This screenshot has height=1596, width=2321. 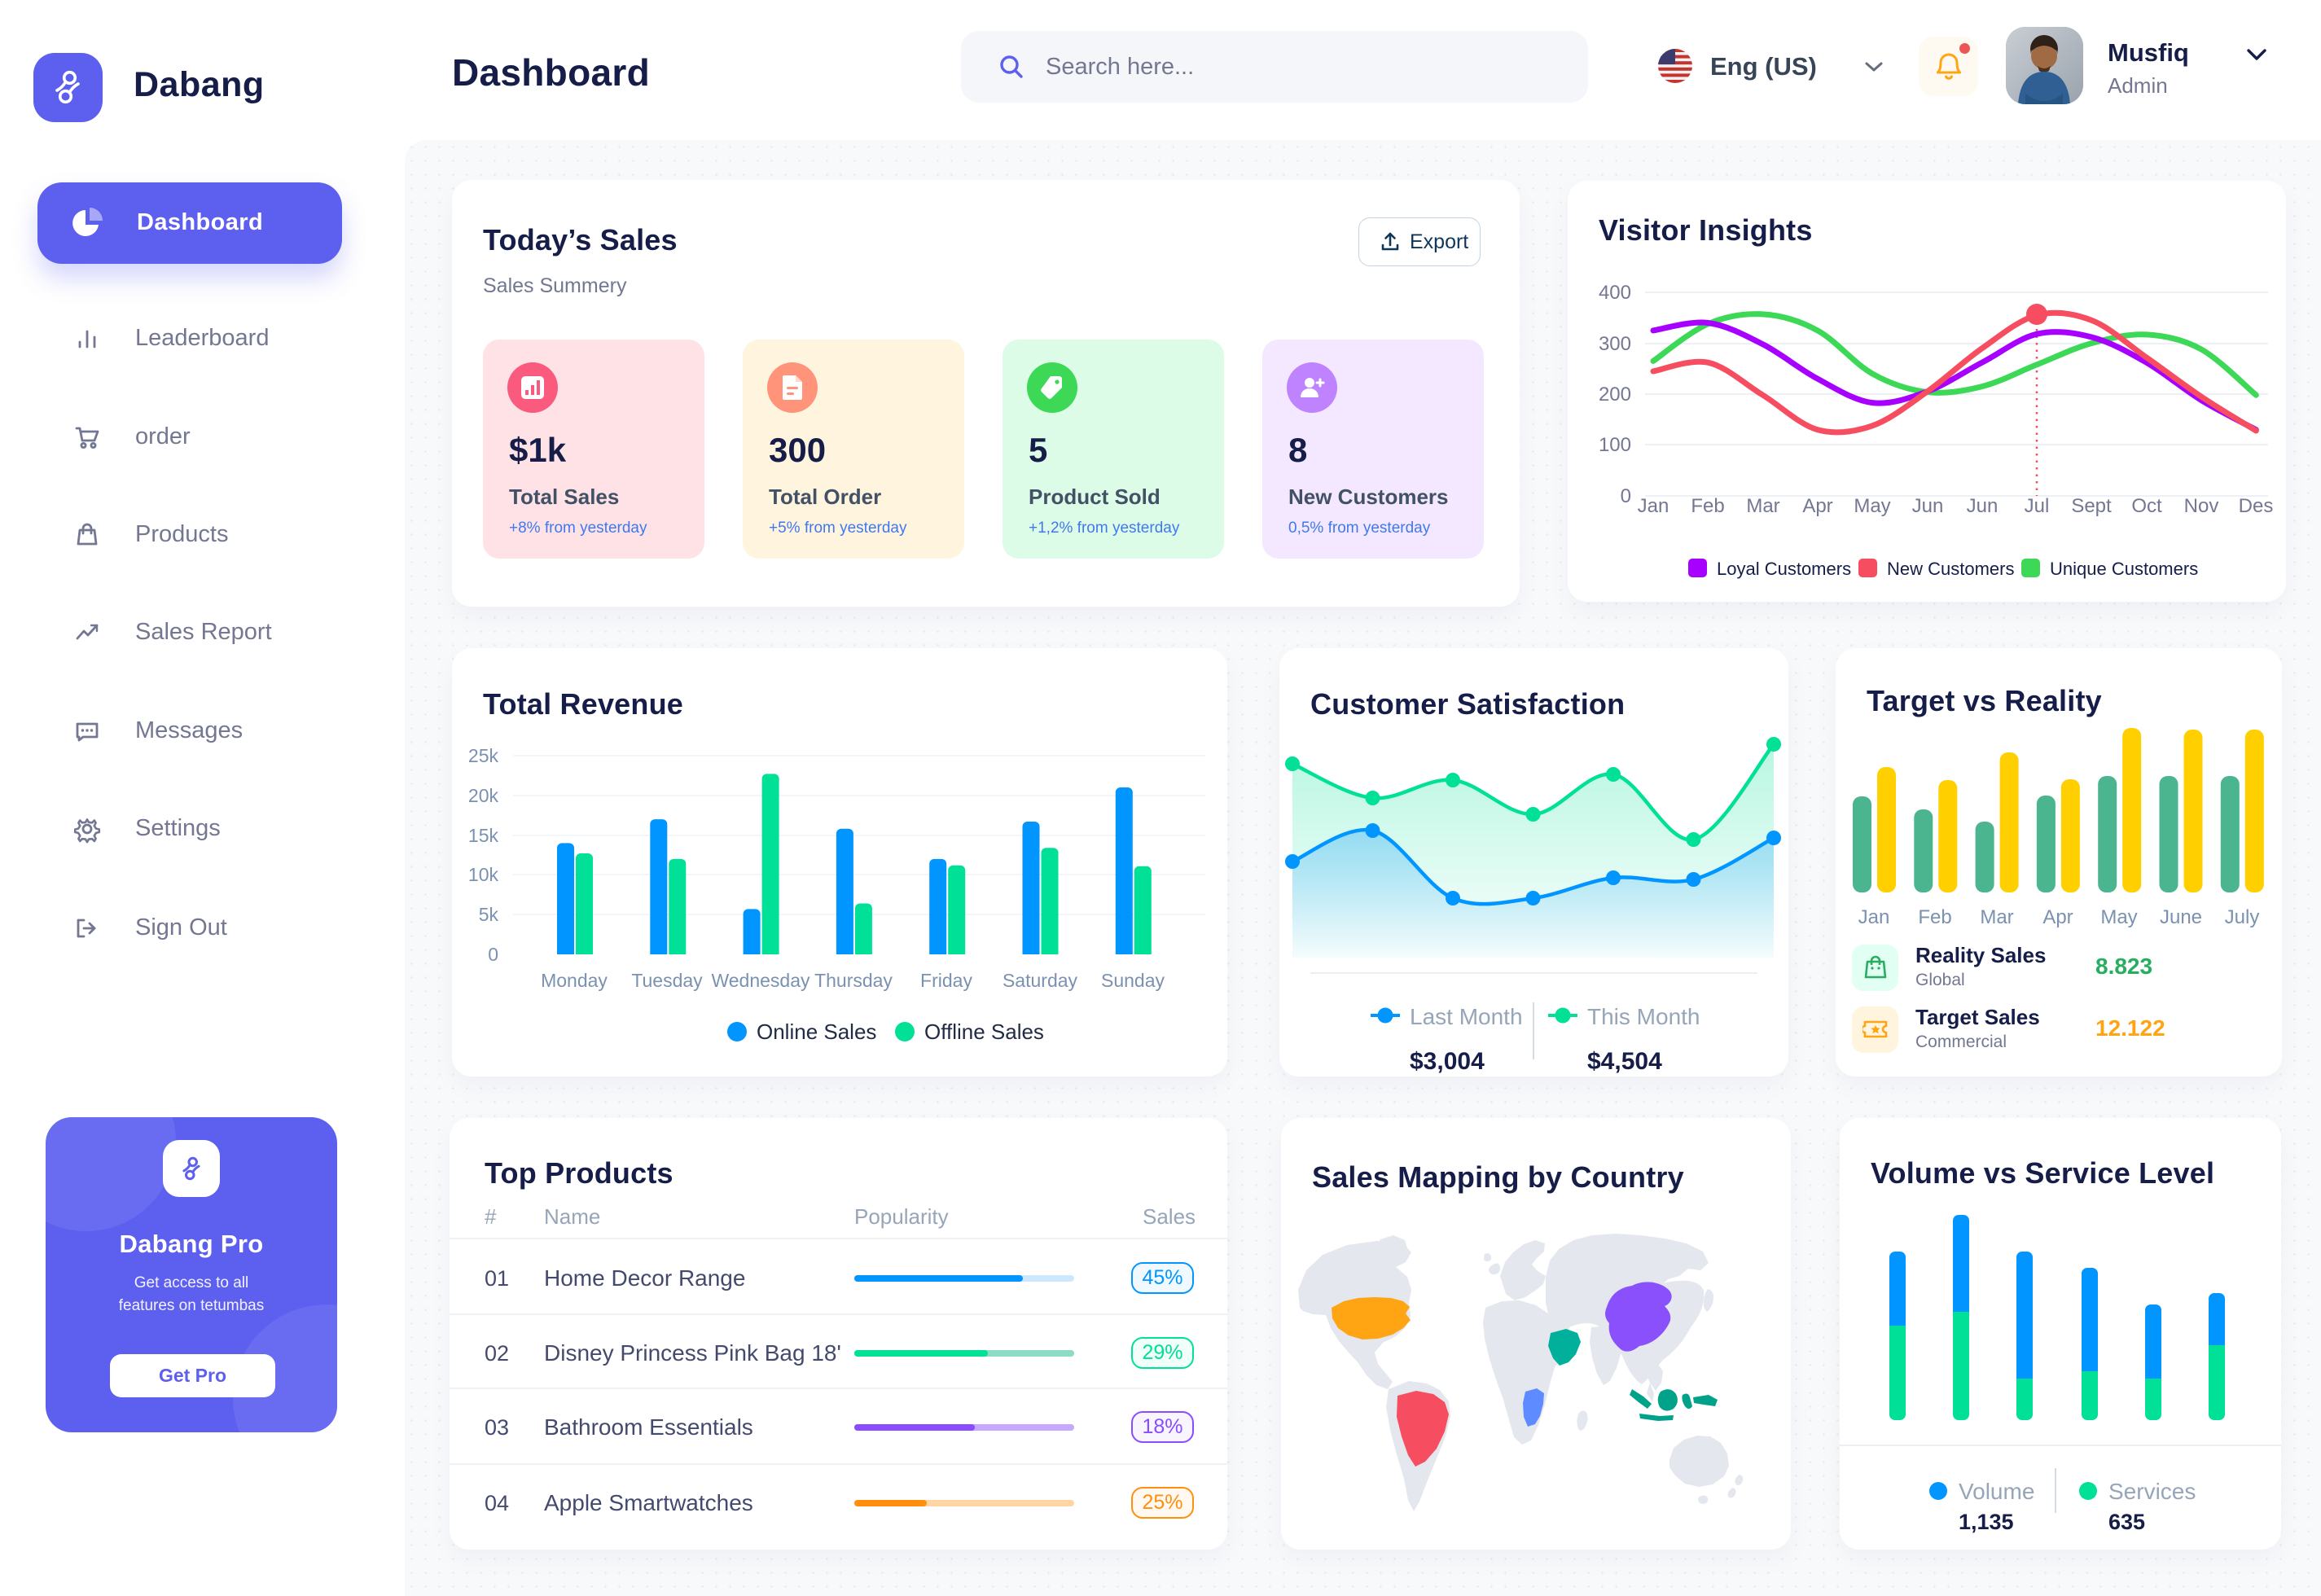 I want to click on svg-text: Services, so click(x=2152, y=1491).